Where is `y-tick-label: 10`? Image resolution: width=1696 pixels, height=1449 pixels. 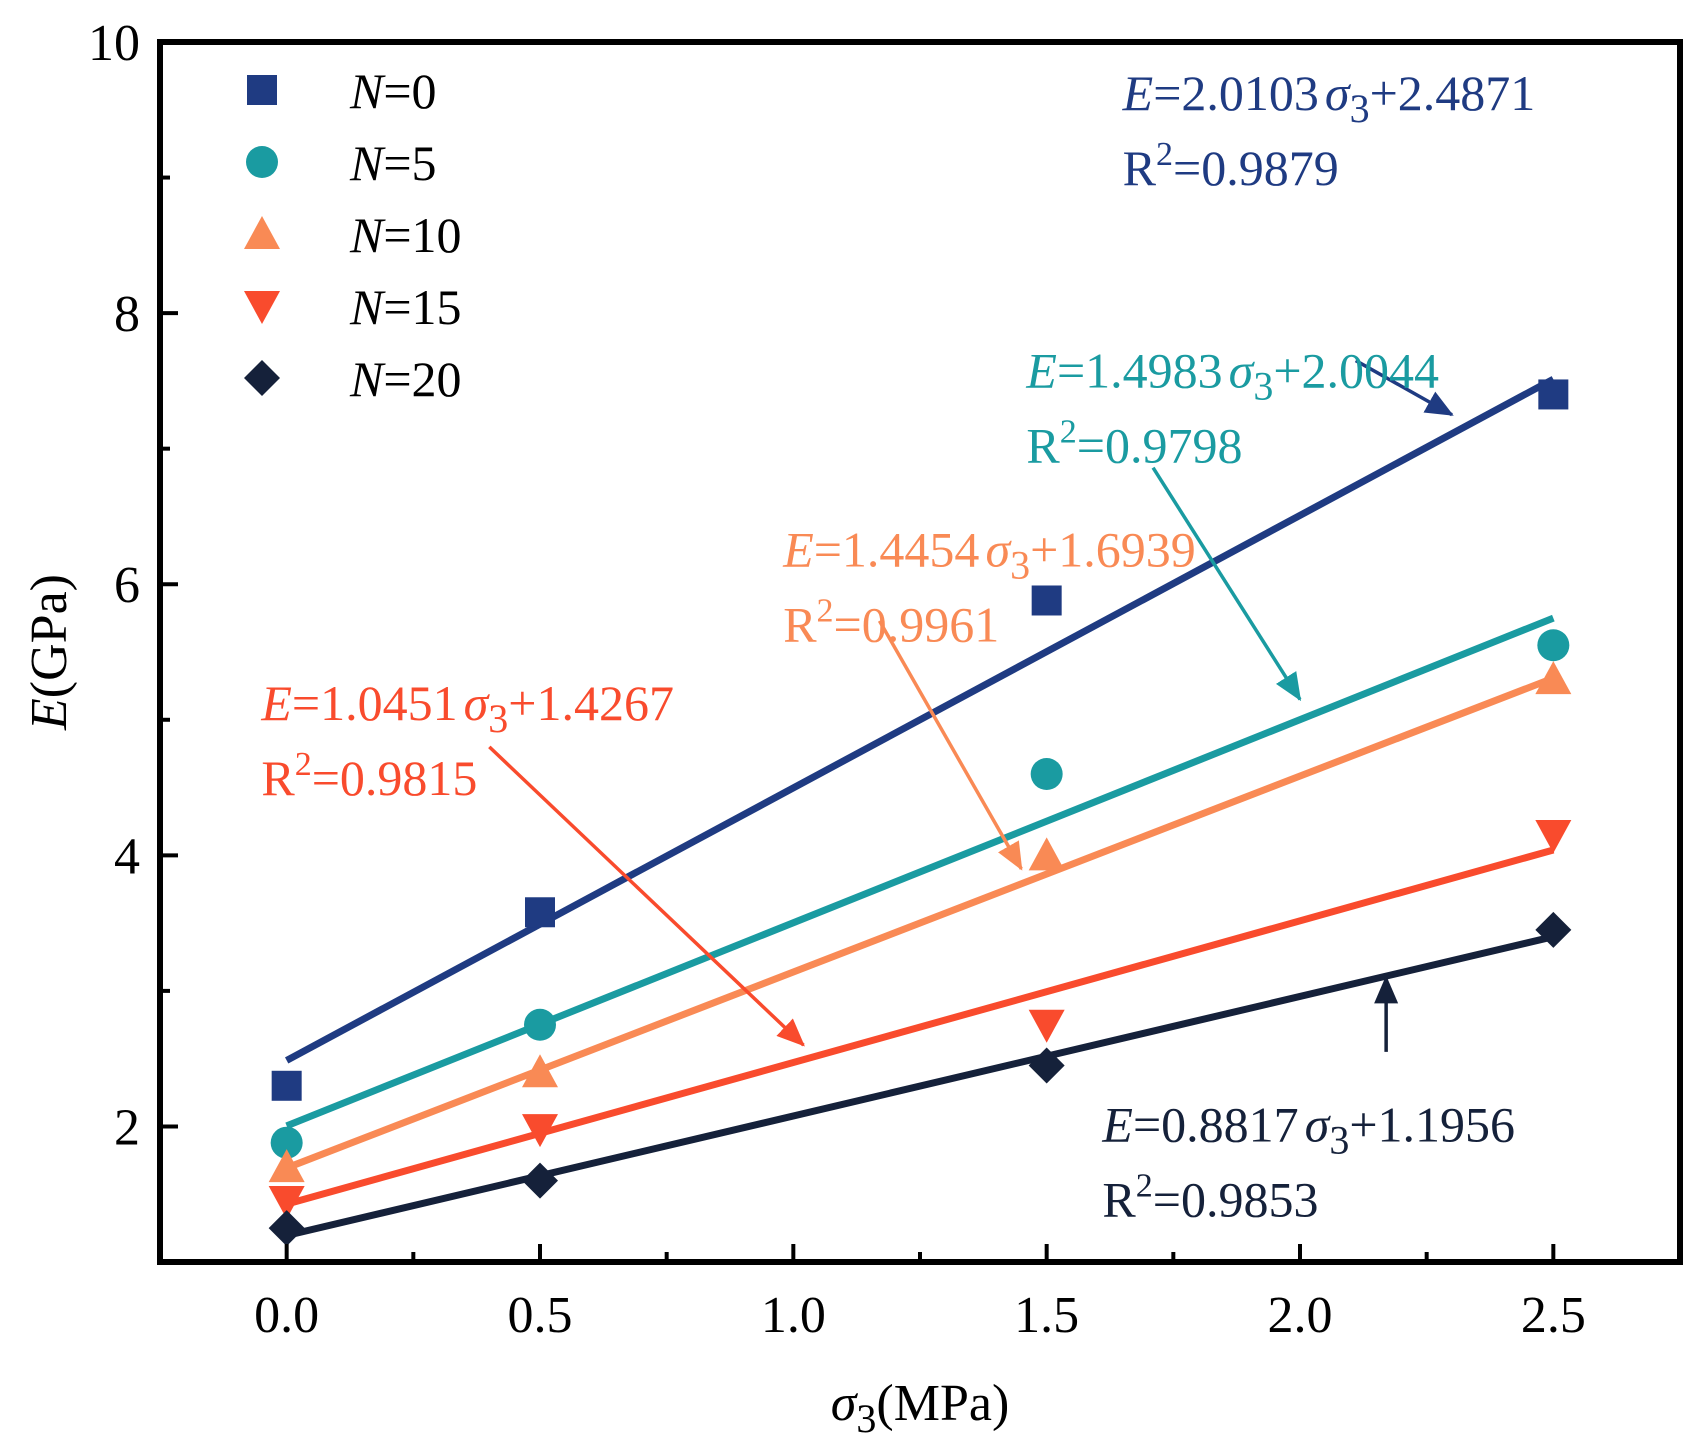
y-tick-label: 10 is located at coordinates (114, 43).